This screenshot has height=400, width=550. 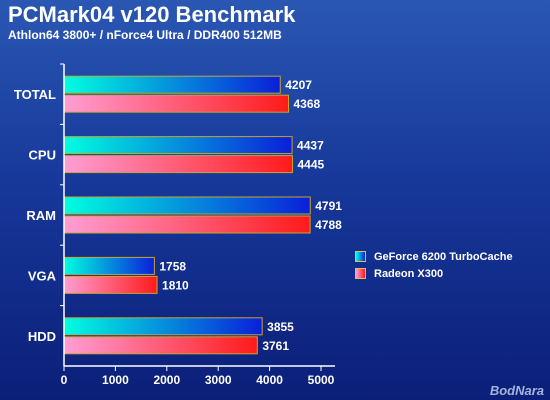 I want to click on category-label-total: TOTAL, so click(x=35, y=94).